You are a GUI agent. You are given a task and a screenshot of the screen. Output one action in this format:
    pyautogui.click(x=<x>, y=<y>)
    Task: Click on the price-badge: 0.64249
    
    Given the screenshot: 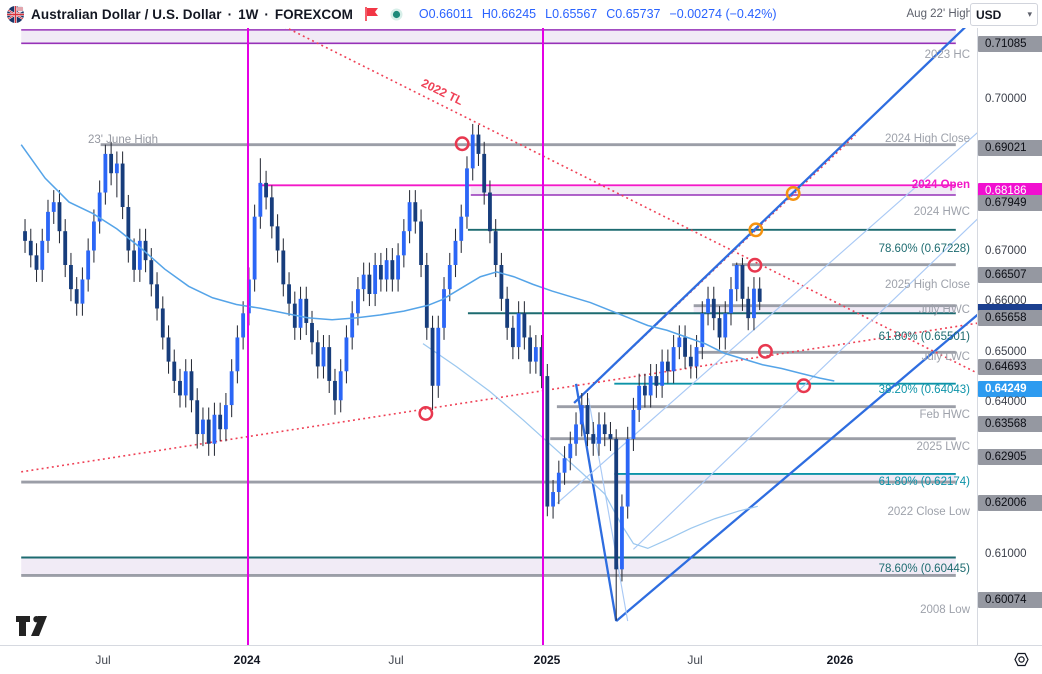 What is the action you would take?
    pyautogui.click(x=1010, y=389)
    